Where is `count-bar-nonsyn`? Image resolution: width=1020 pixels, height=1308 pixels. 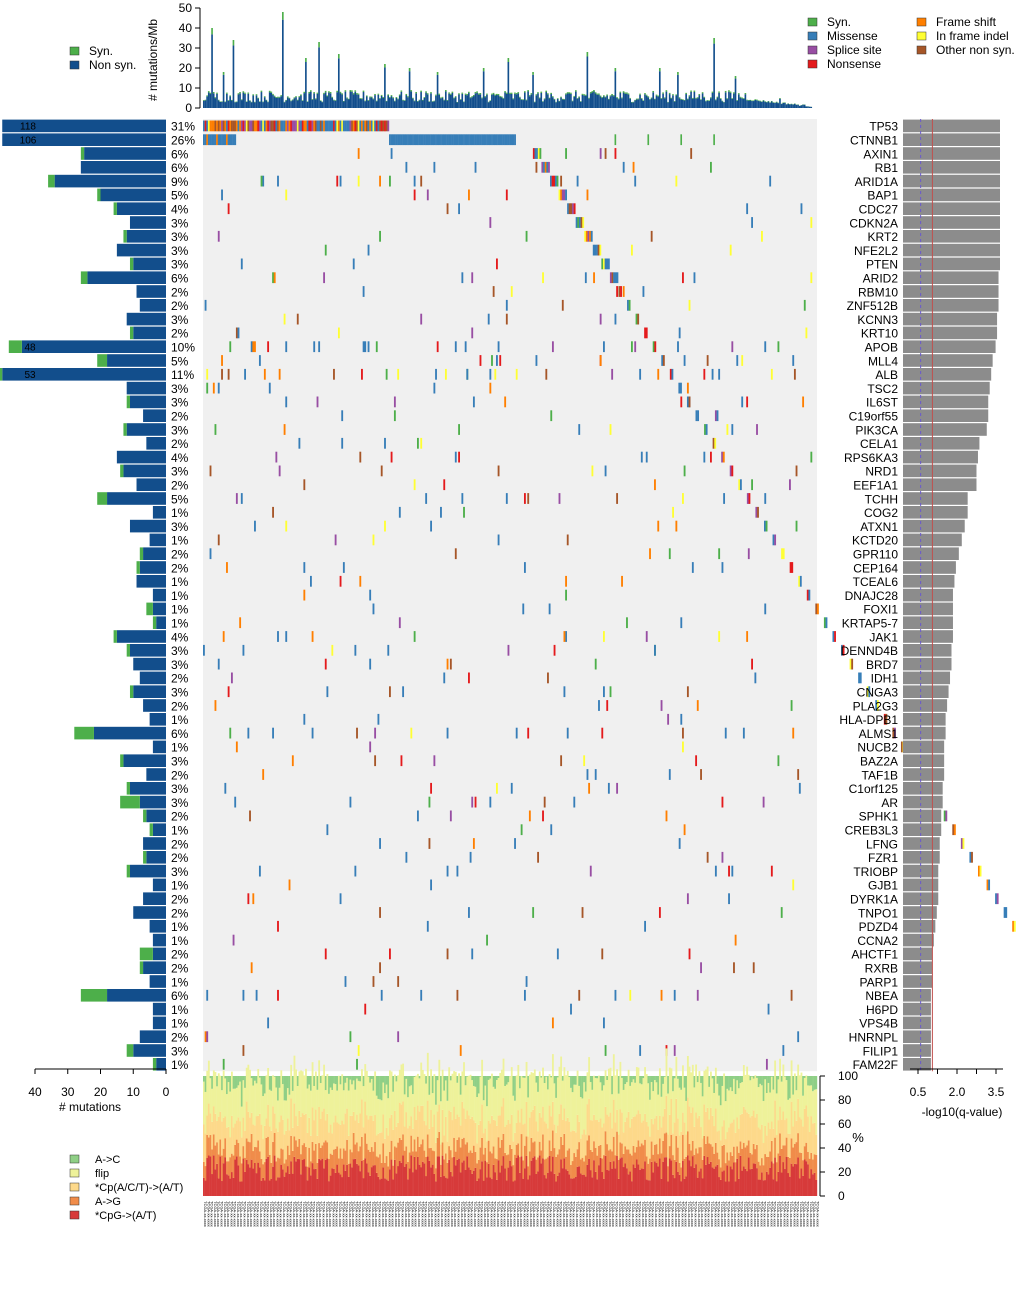
count-bar-nonsyn is located at coordinates (152, 305).